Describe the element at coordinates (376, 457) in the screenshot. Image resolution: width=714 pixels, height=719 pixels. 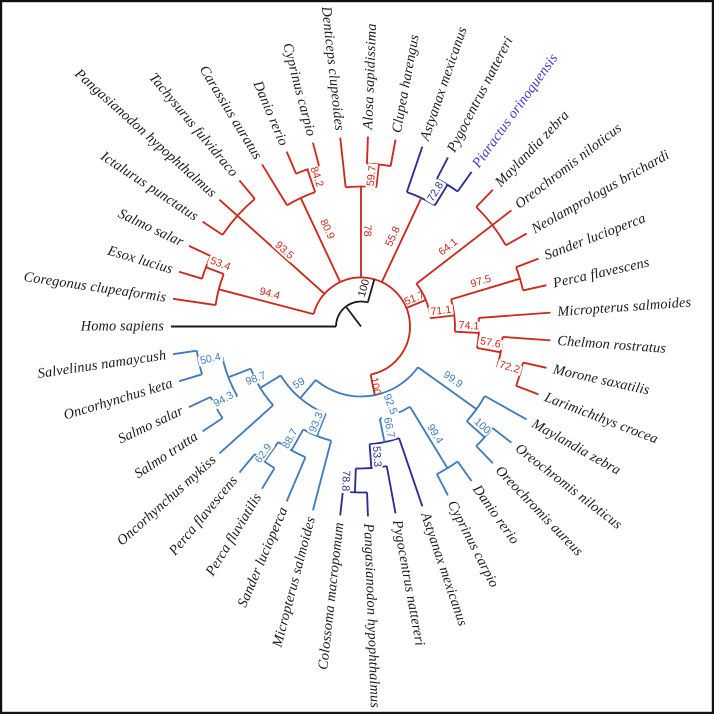
I see `svg-text: 53.3` at that location.